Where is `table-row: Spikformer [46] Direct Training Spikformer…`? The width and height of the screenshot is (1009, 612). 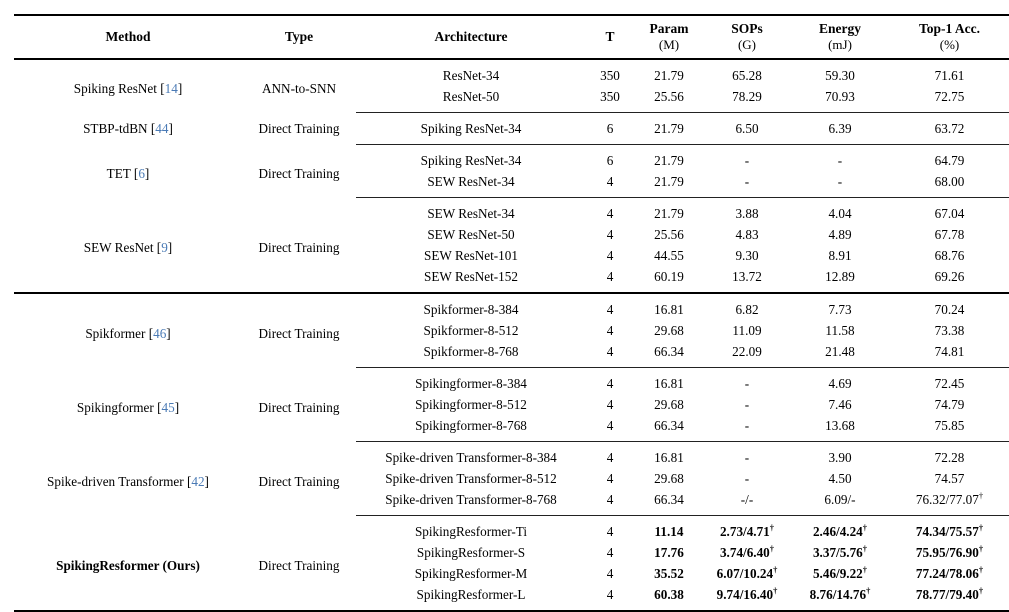
table-row: Spikformer [46] Direct Training Spikformer… is located at coordinates (511, 330).